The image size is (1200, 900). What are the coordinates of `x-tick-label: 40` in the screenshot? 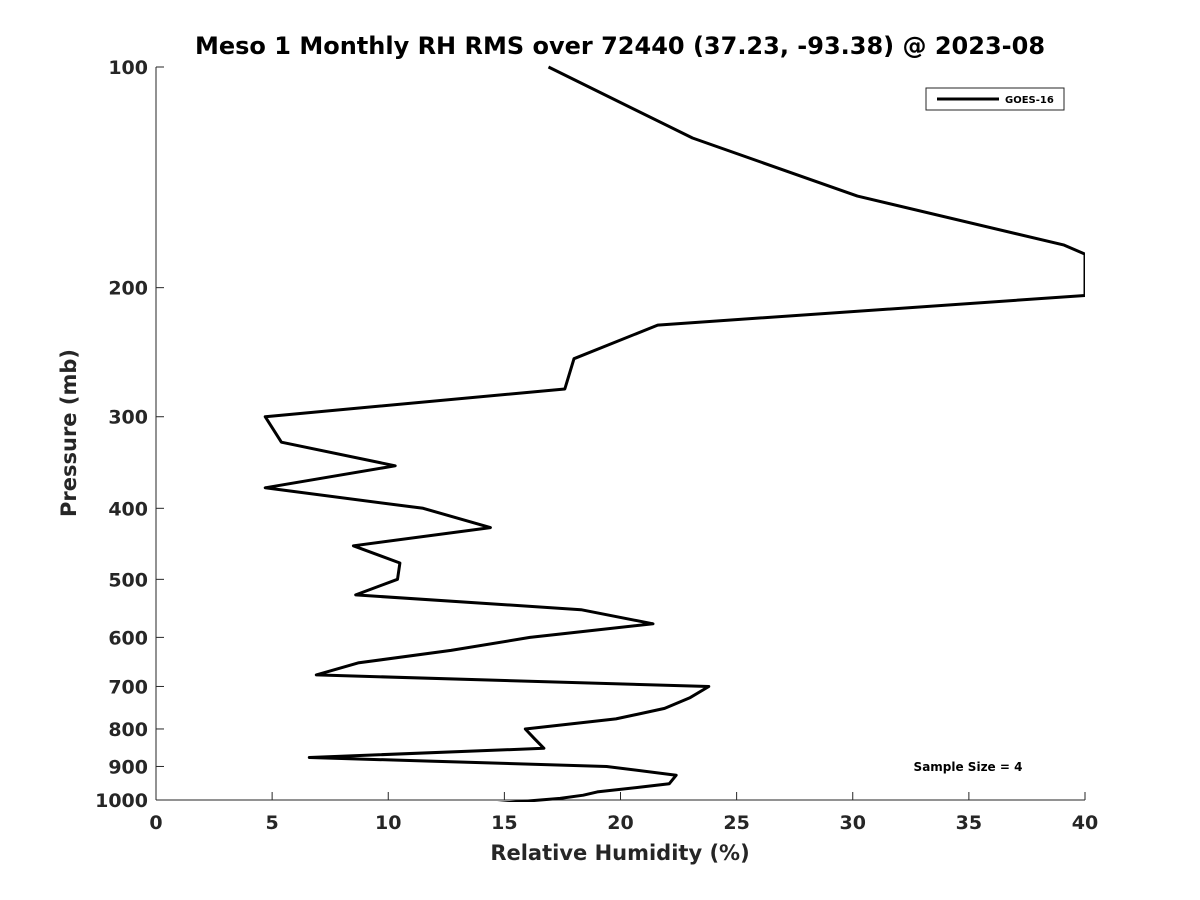 It's located at (1085, 823).